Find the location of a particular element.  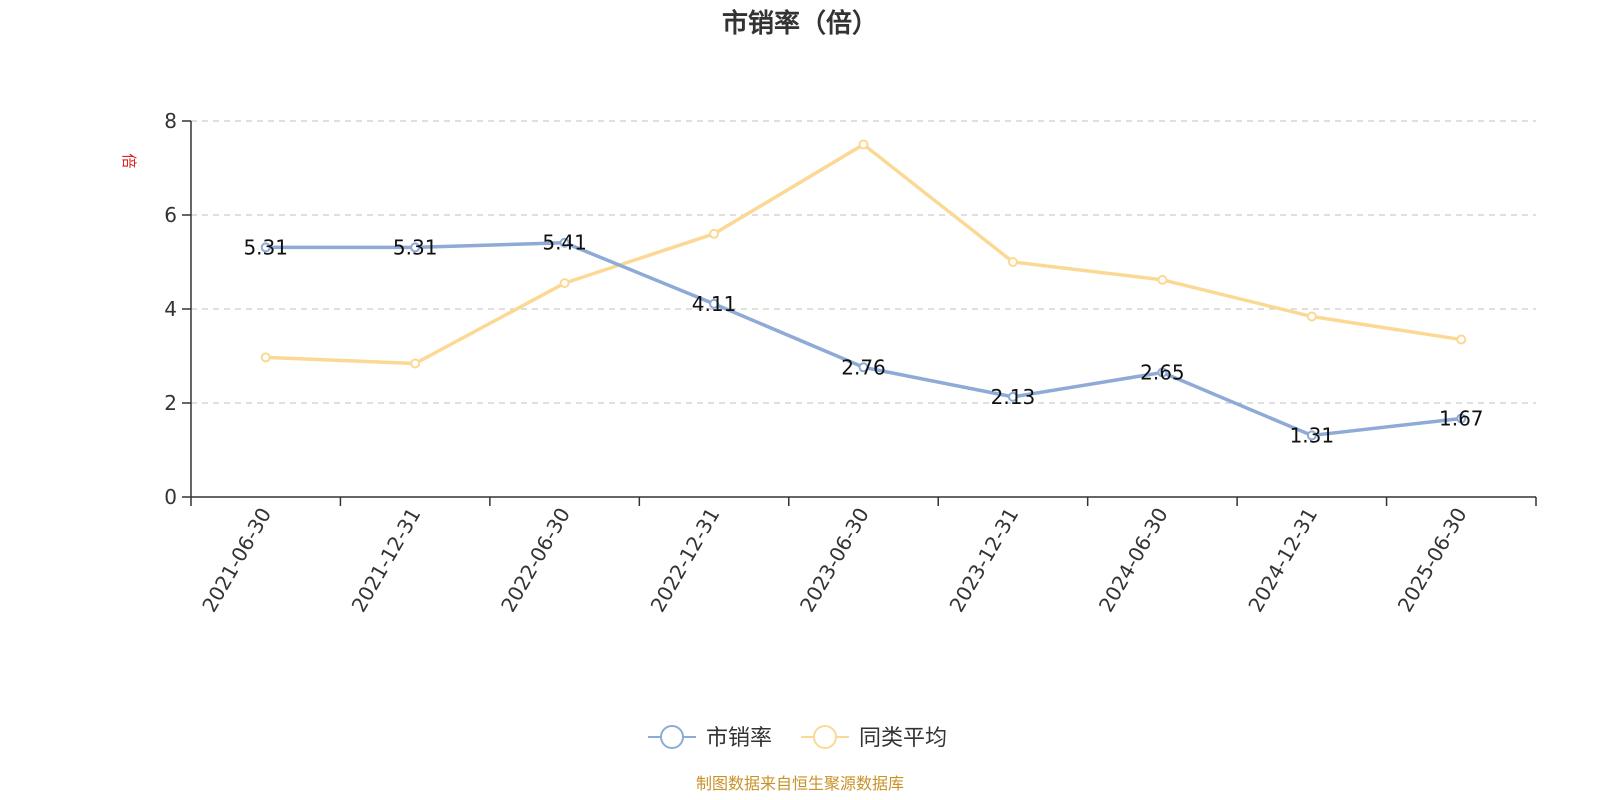

x-tick-label: 2022-06-30 is located at coordinates (535, 560).